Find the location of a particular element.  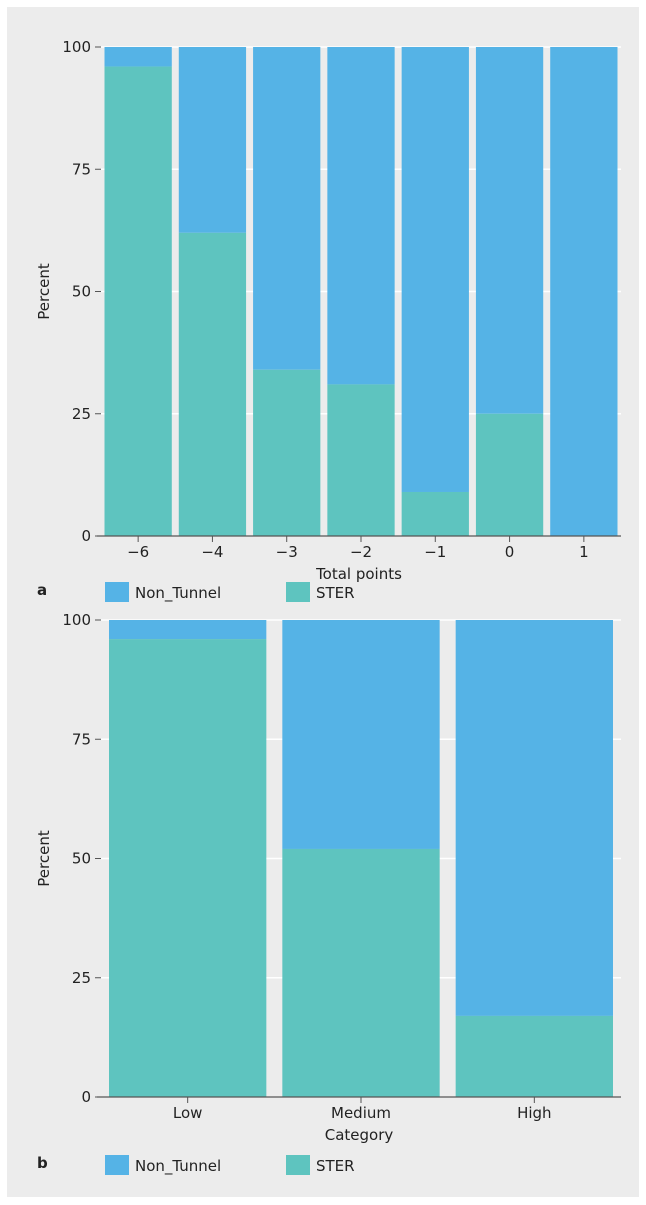

x-axis-title: Total points is located at coordinates (358, 574).